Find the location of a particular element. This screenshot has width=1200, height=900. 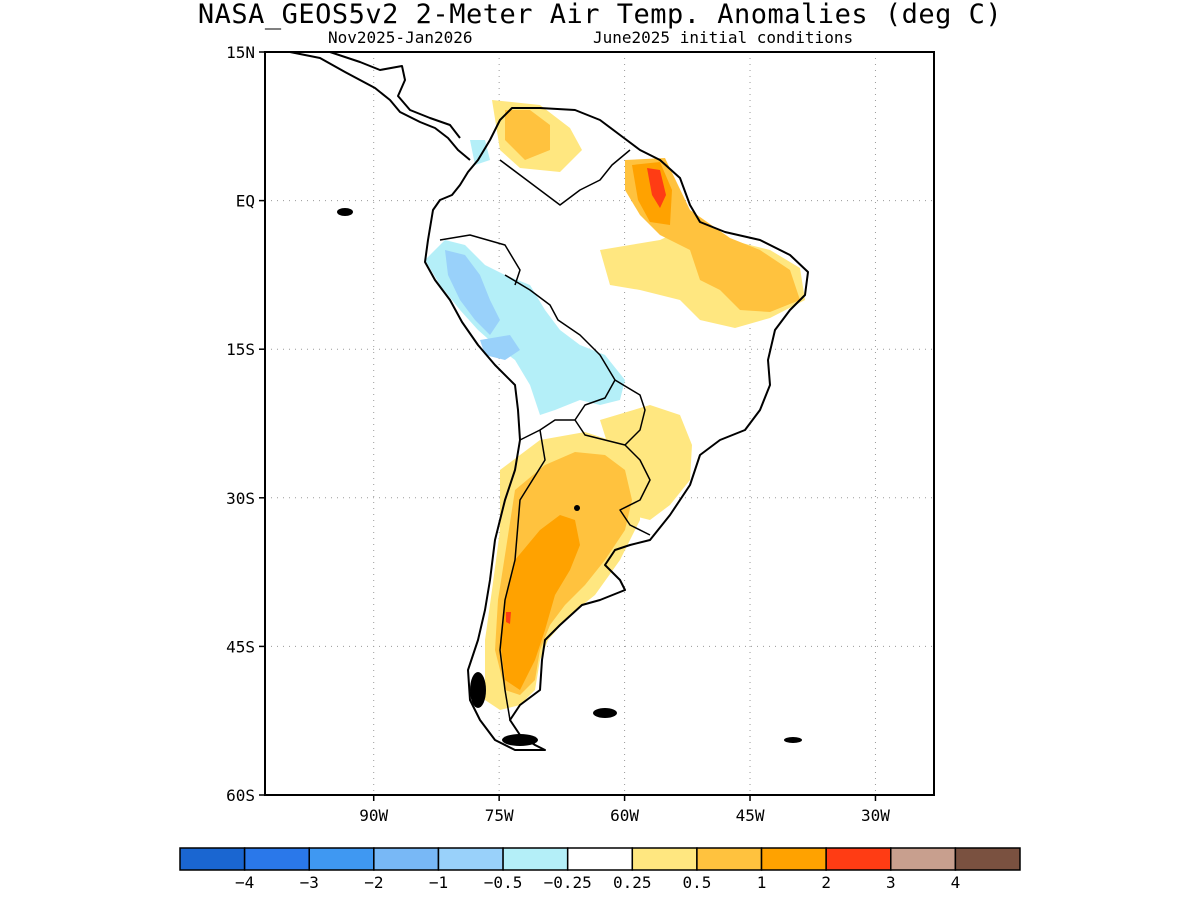

tierra-del-fuego is located at coordinates (520, 740).